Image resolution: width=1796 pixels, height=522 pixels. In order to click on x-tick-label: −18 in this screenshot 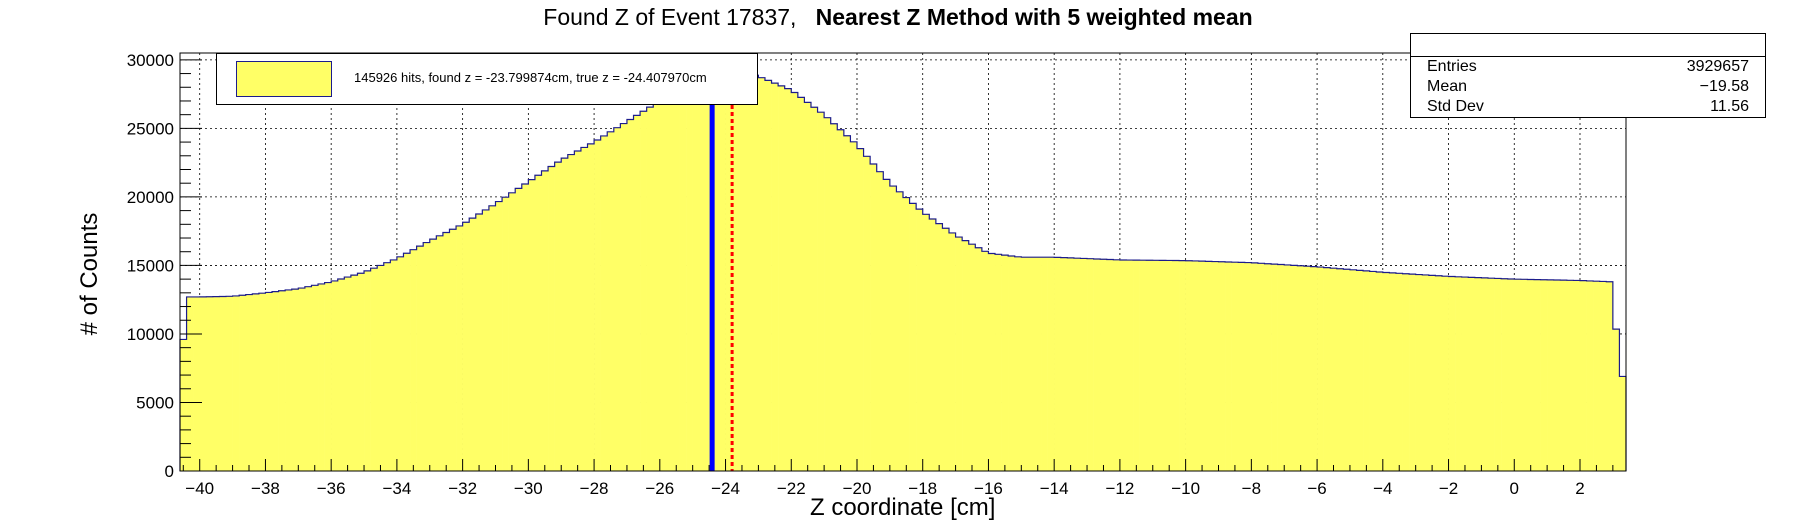, I will do `click(922, 488)`.